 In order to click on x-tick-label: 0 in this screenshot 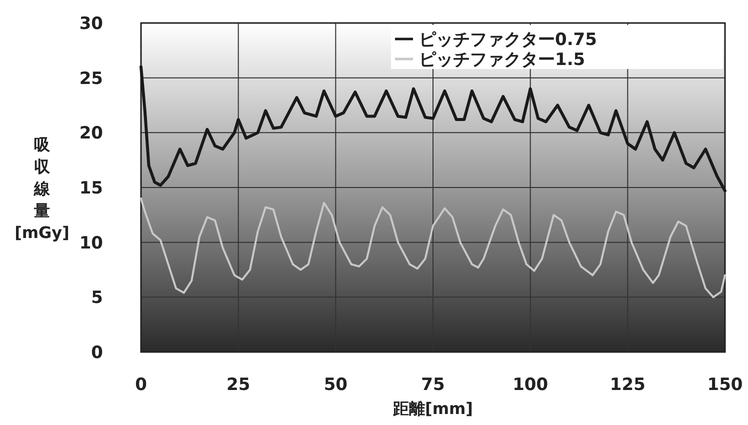, I will do `click(141, 385)`.